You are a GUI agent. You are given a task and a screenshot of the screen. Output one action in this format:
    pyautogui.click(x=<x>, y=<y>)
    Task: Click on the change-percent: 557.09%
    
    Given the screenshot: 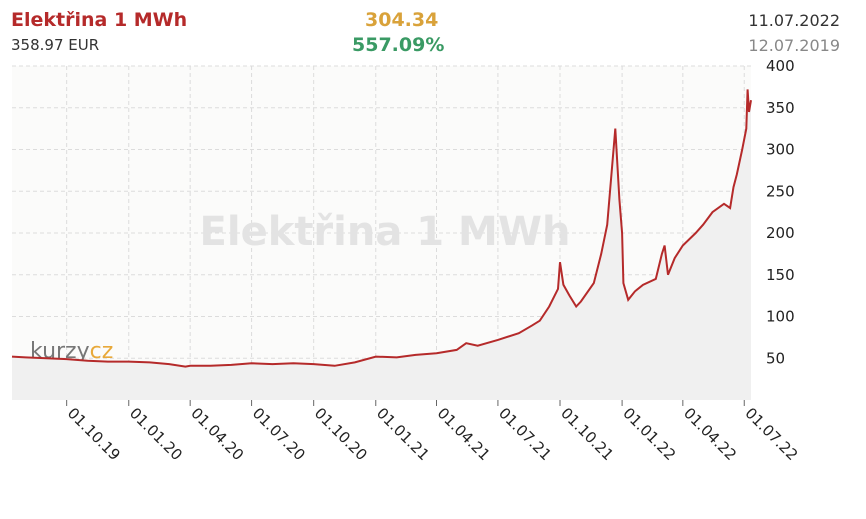 What is the action you would take?
    pyautogui.click(x=398, y=45)
    